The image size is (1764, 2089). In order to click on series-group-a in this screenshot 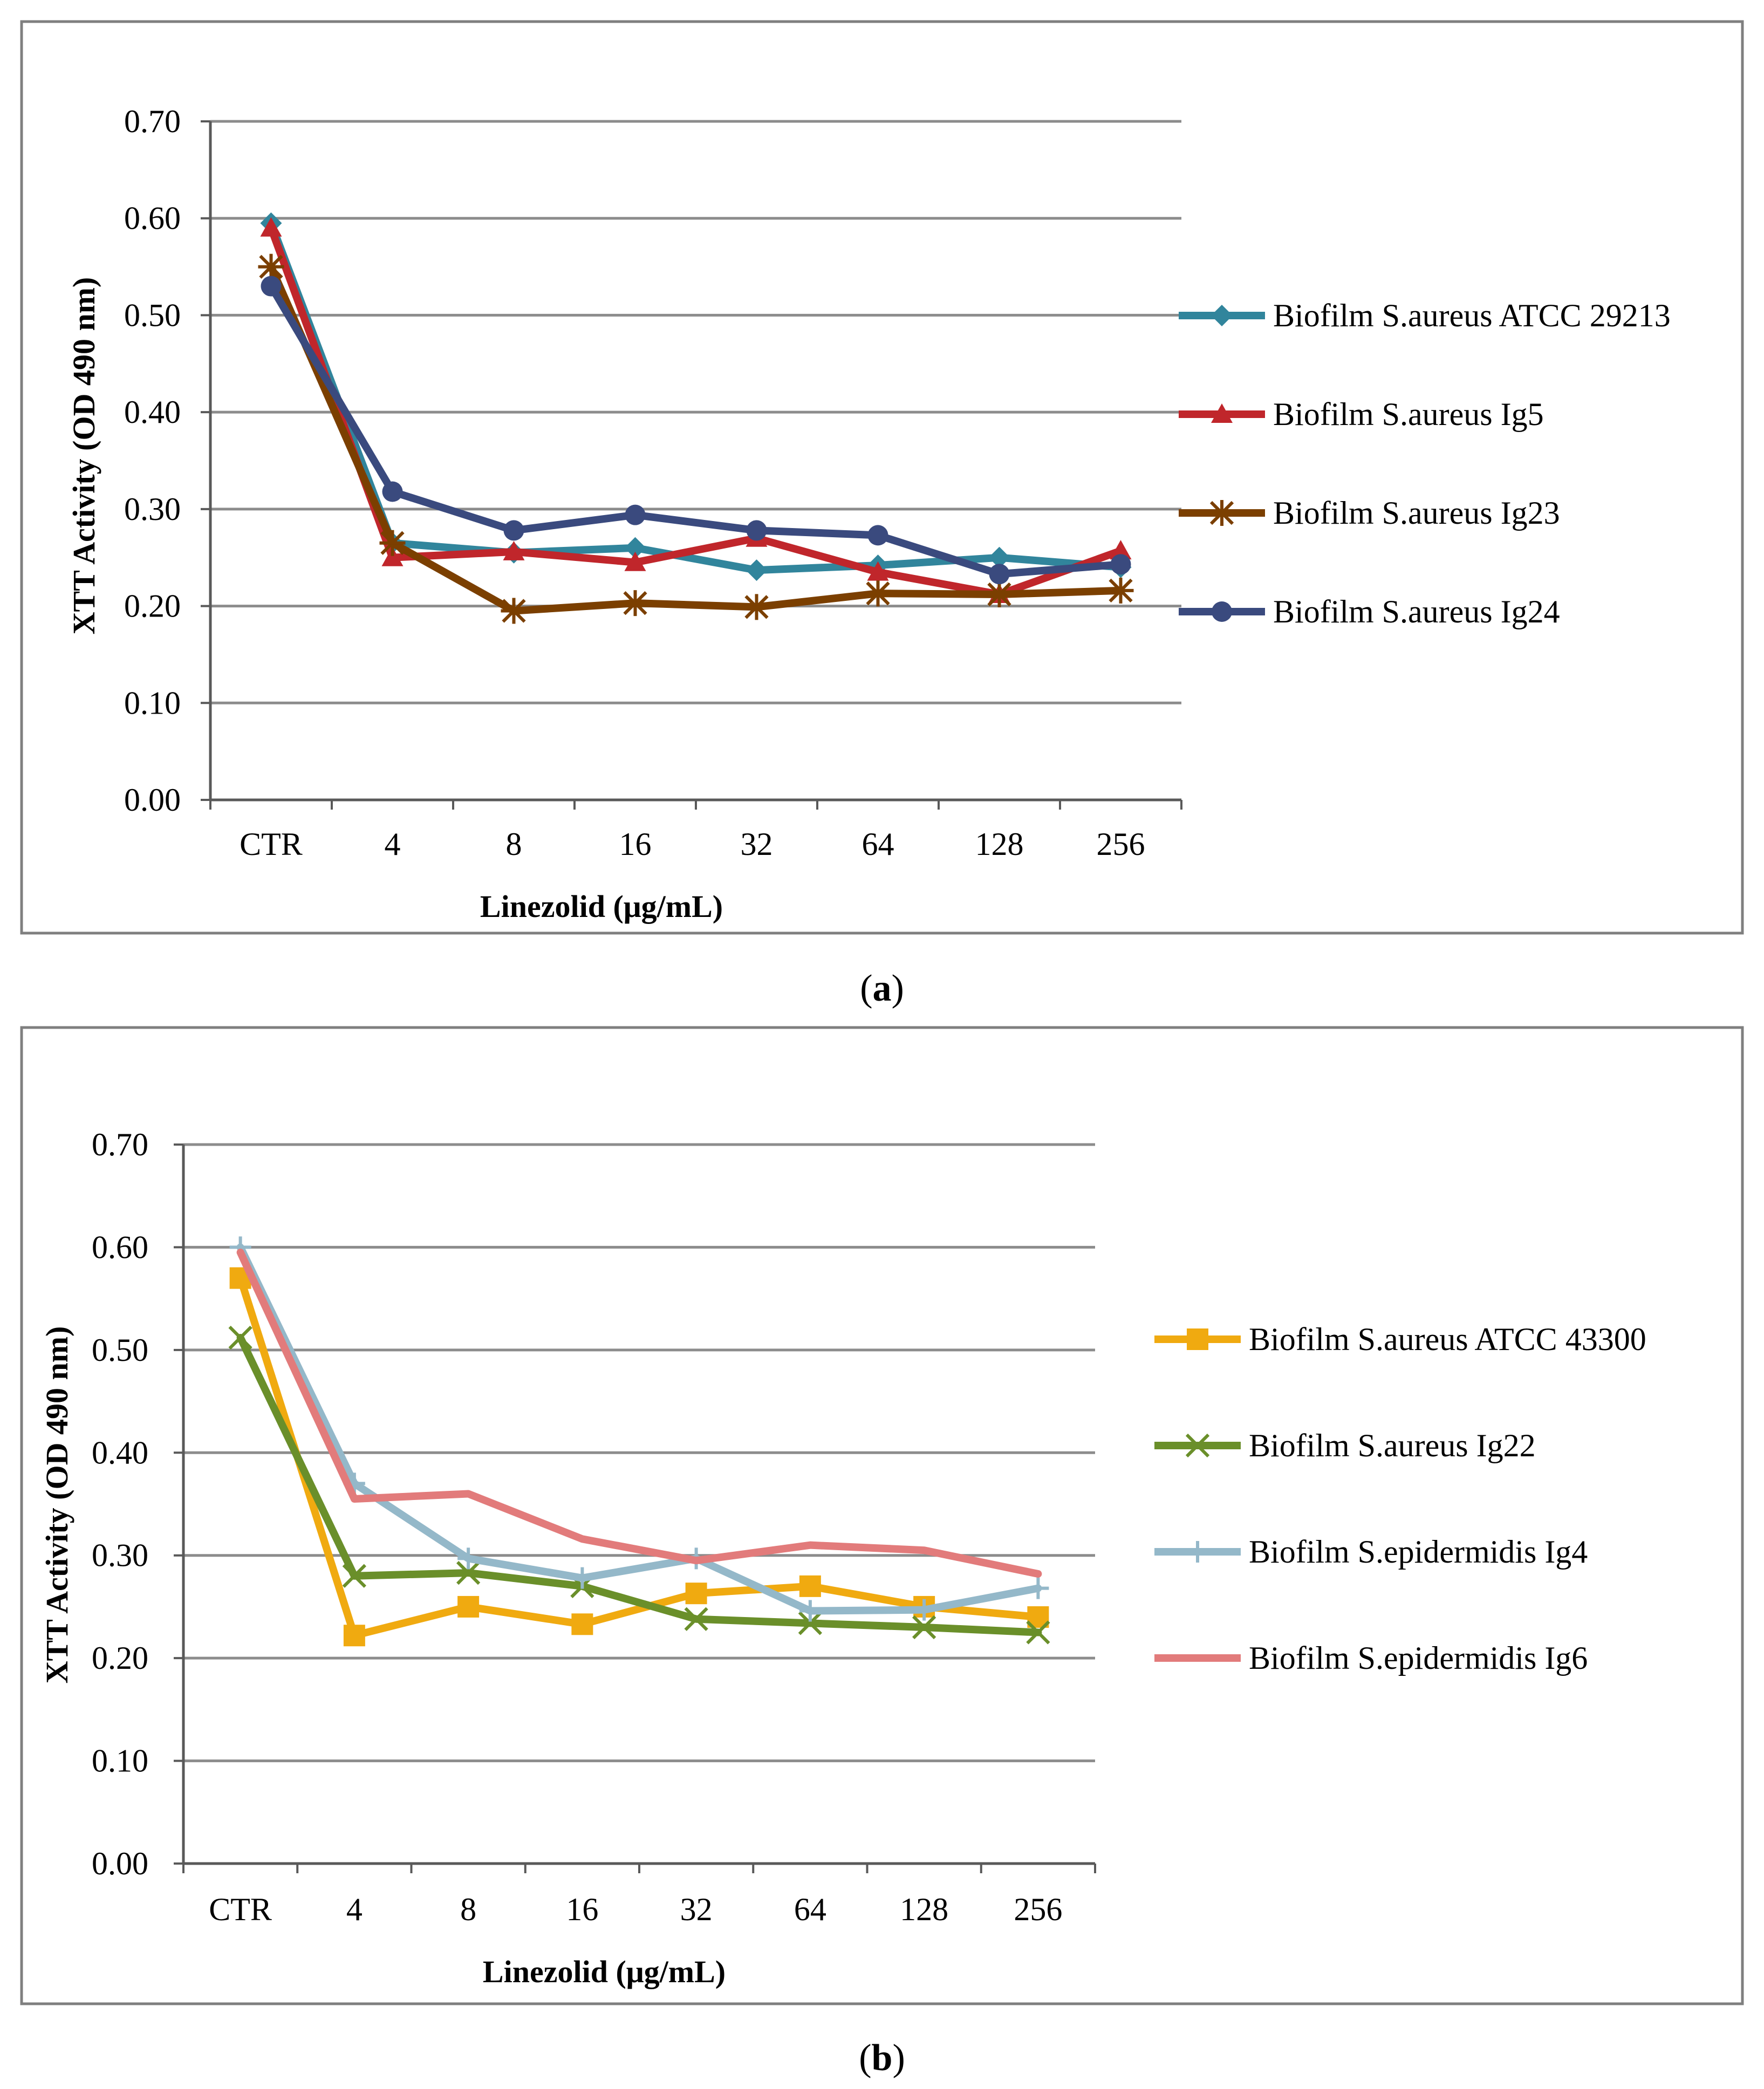, I will do `click(696, 418)`.